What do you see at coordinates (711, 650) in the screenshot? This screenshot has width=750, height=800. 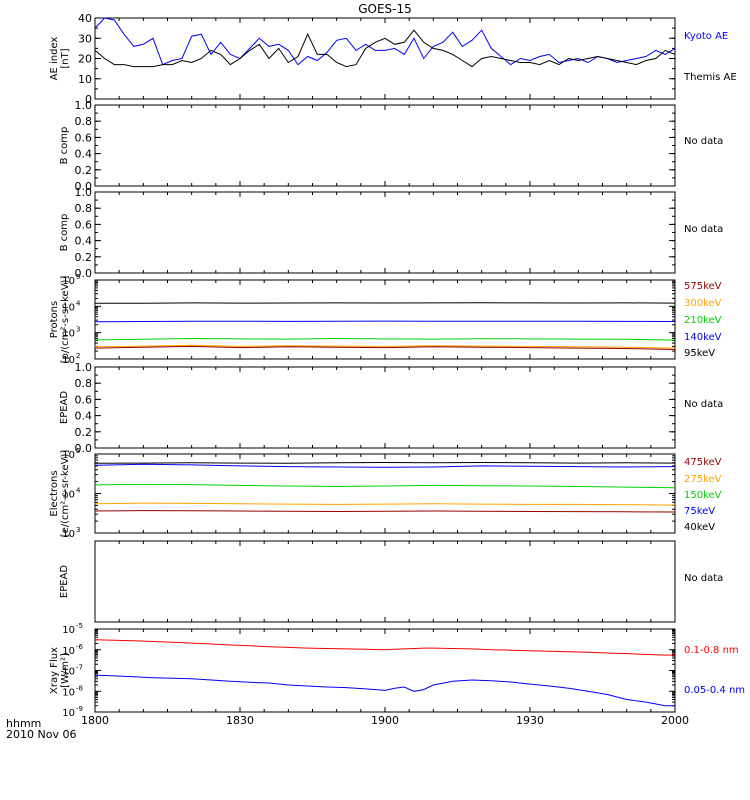 I see `legend-label: 0.1-0.8 nm` at bounding box center [711, 650].